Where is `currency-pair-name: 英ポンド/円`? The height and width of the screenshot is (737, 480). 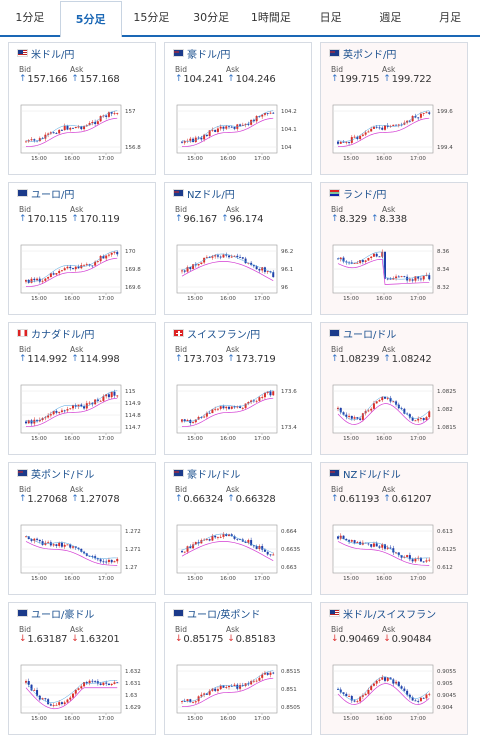
currency-pair-name: 英ポンド/円 is located at coordinates (370, 55).